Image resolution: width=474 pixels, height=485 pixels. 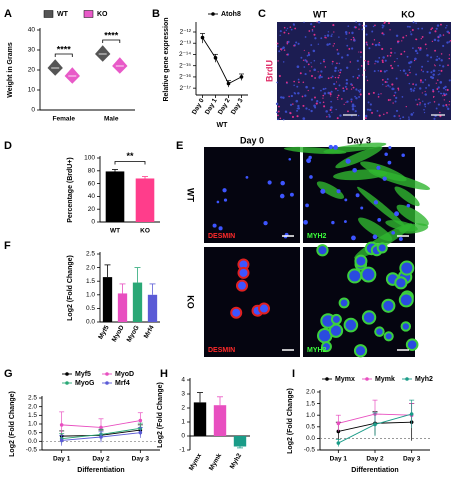 What do you see at coordinates (424, 379) in the screenshot?
I see `legend-label: Myh2` at bounding box center [424, 379].